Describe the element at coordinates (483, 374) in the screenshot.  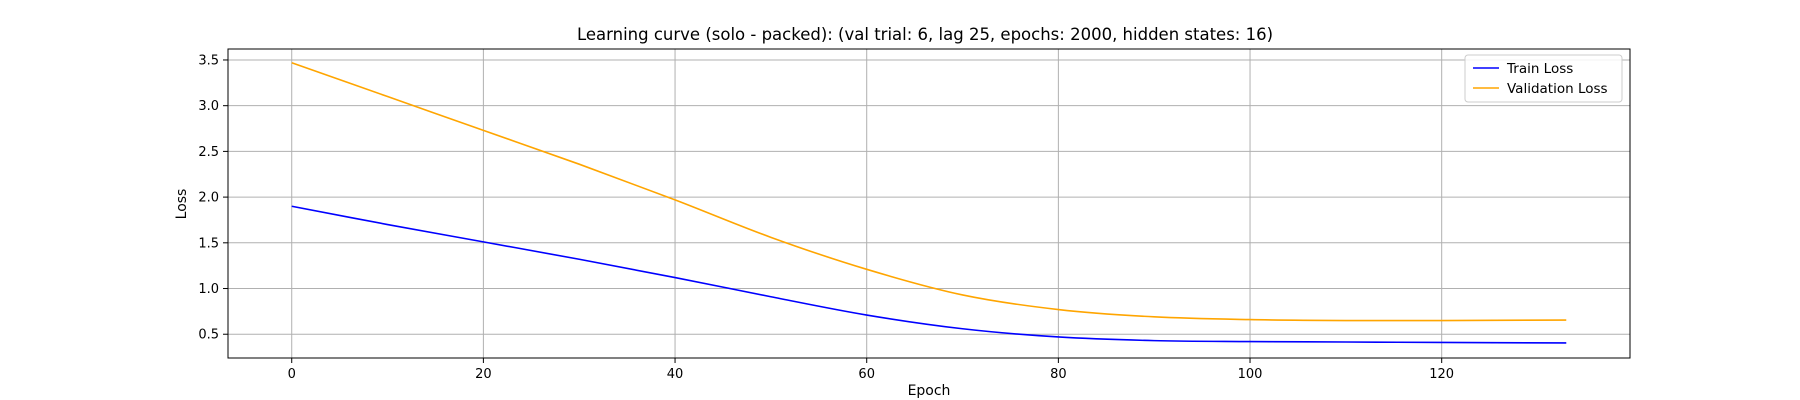
I see `x-tick-label: 20` at that location.